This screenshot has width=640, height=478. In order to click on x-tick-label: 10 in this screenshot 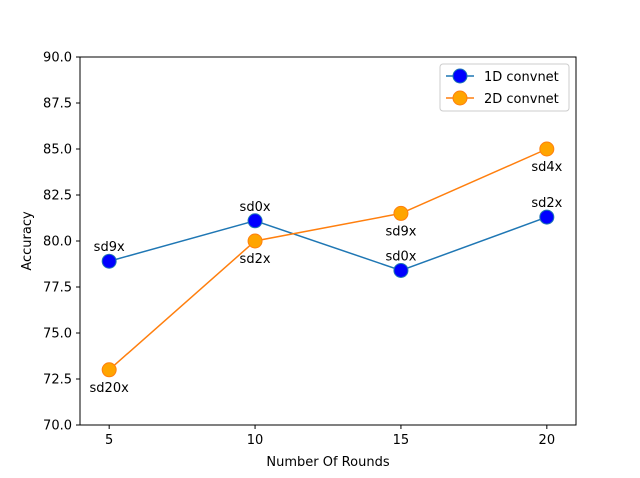, I will do `click(255, 440)`.